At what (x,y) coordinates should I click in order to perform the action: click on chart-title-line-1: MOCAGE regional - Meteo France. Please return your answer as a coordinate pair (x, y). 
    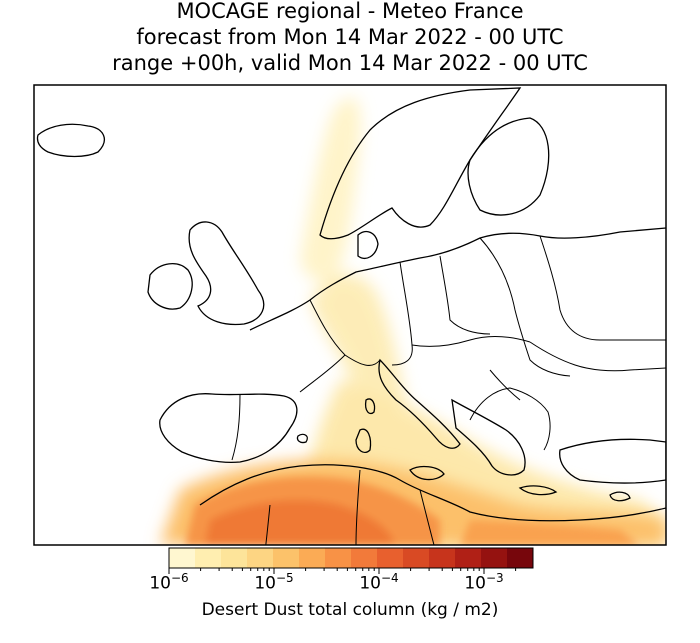
    Looking at the image, I should click on (350, 11).